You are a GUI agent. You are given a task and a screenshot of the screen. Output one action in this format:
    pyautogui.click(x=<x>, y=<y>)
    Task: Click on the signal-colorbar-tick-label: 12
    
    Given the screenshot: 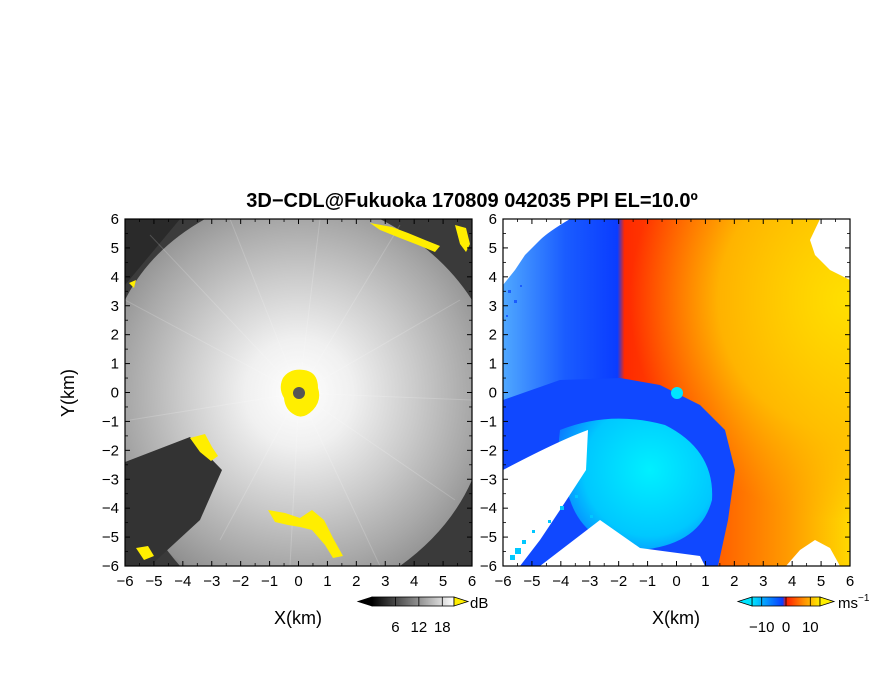 What is the action you would take?
    pyautogui.click(x=419, y=627)
    